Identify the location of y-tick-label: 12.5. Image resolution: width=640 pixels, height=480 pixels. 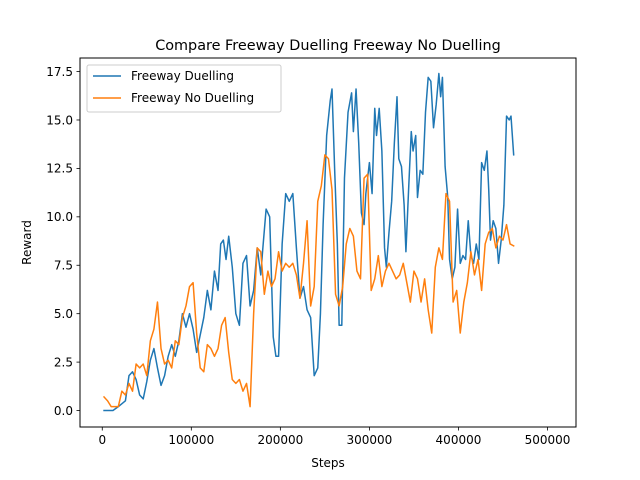
(59, 169).